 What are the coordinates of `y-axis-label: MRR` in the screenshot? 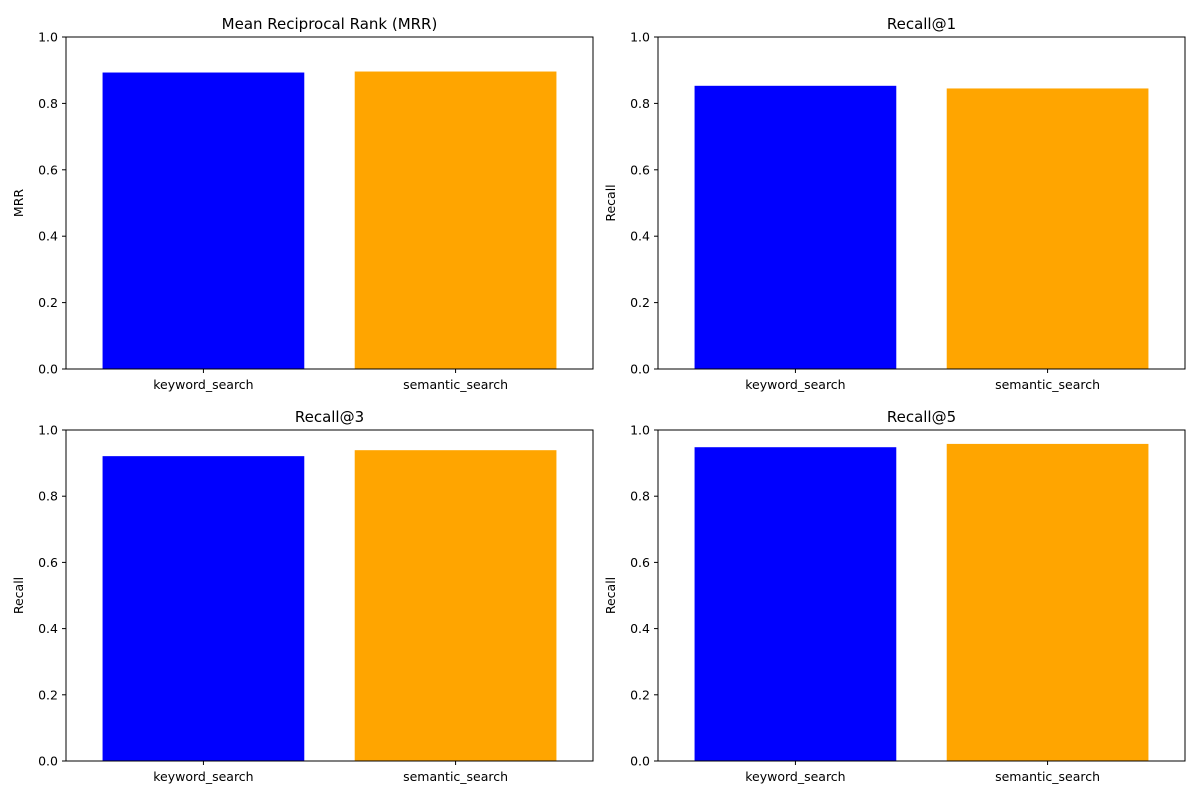 It's located at (18, 203).